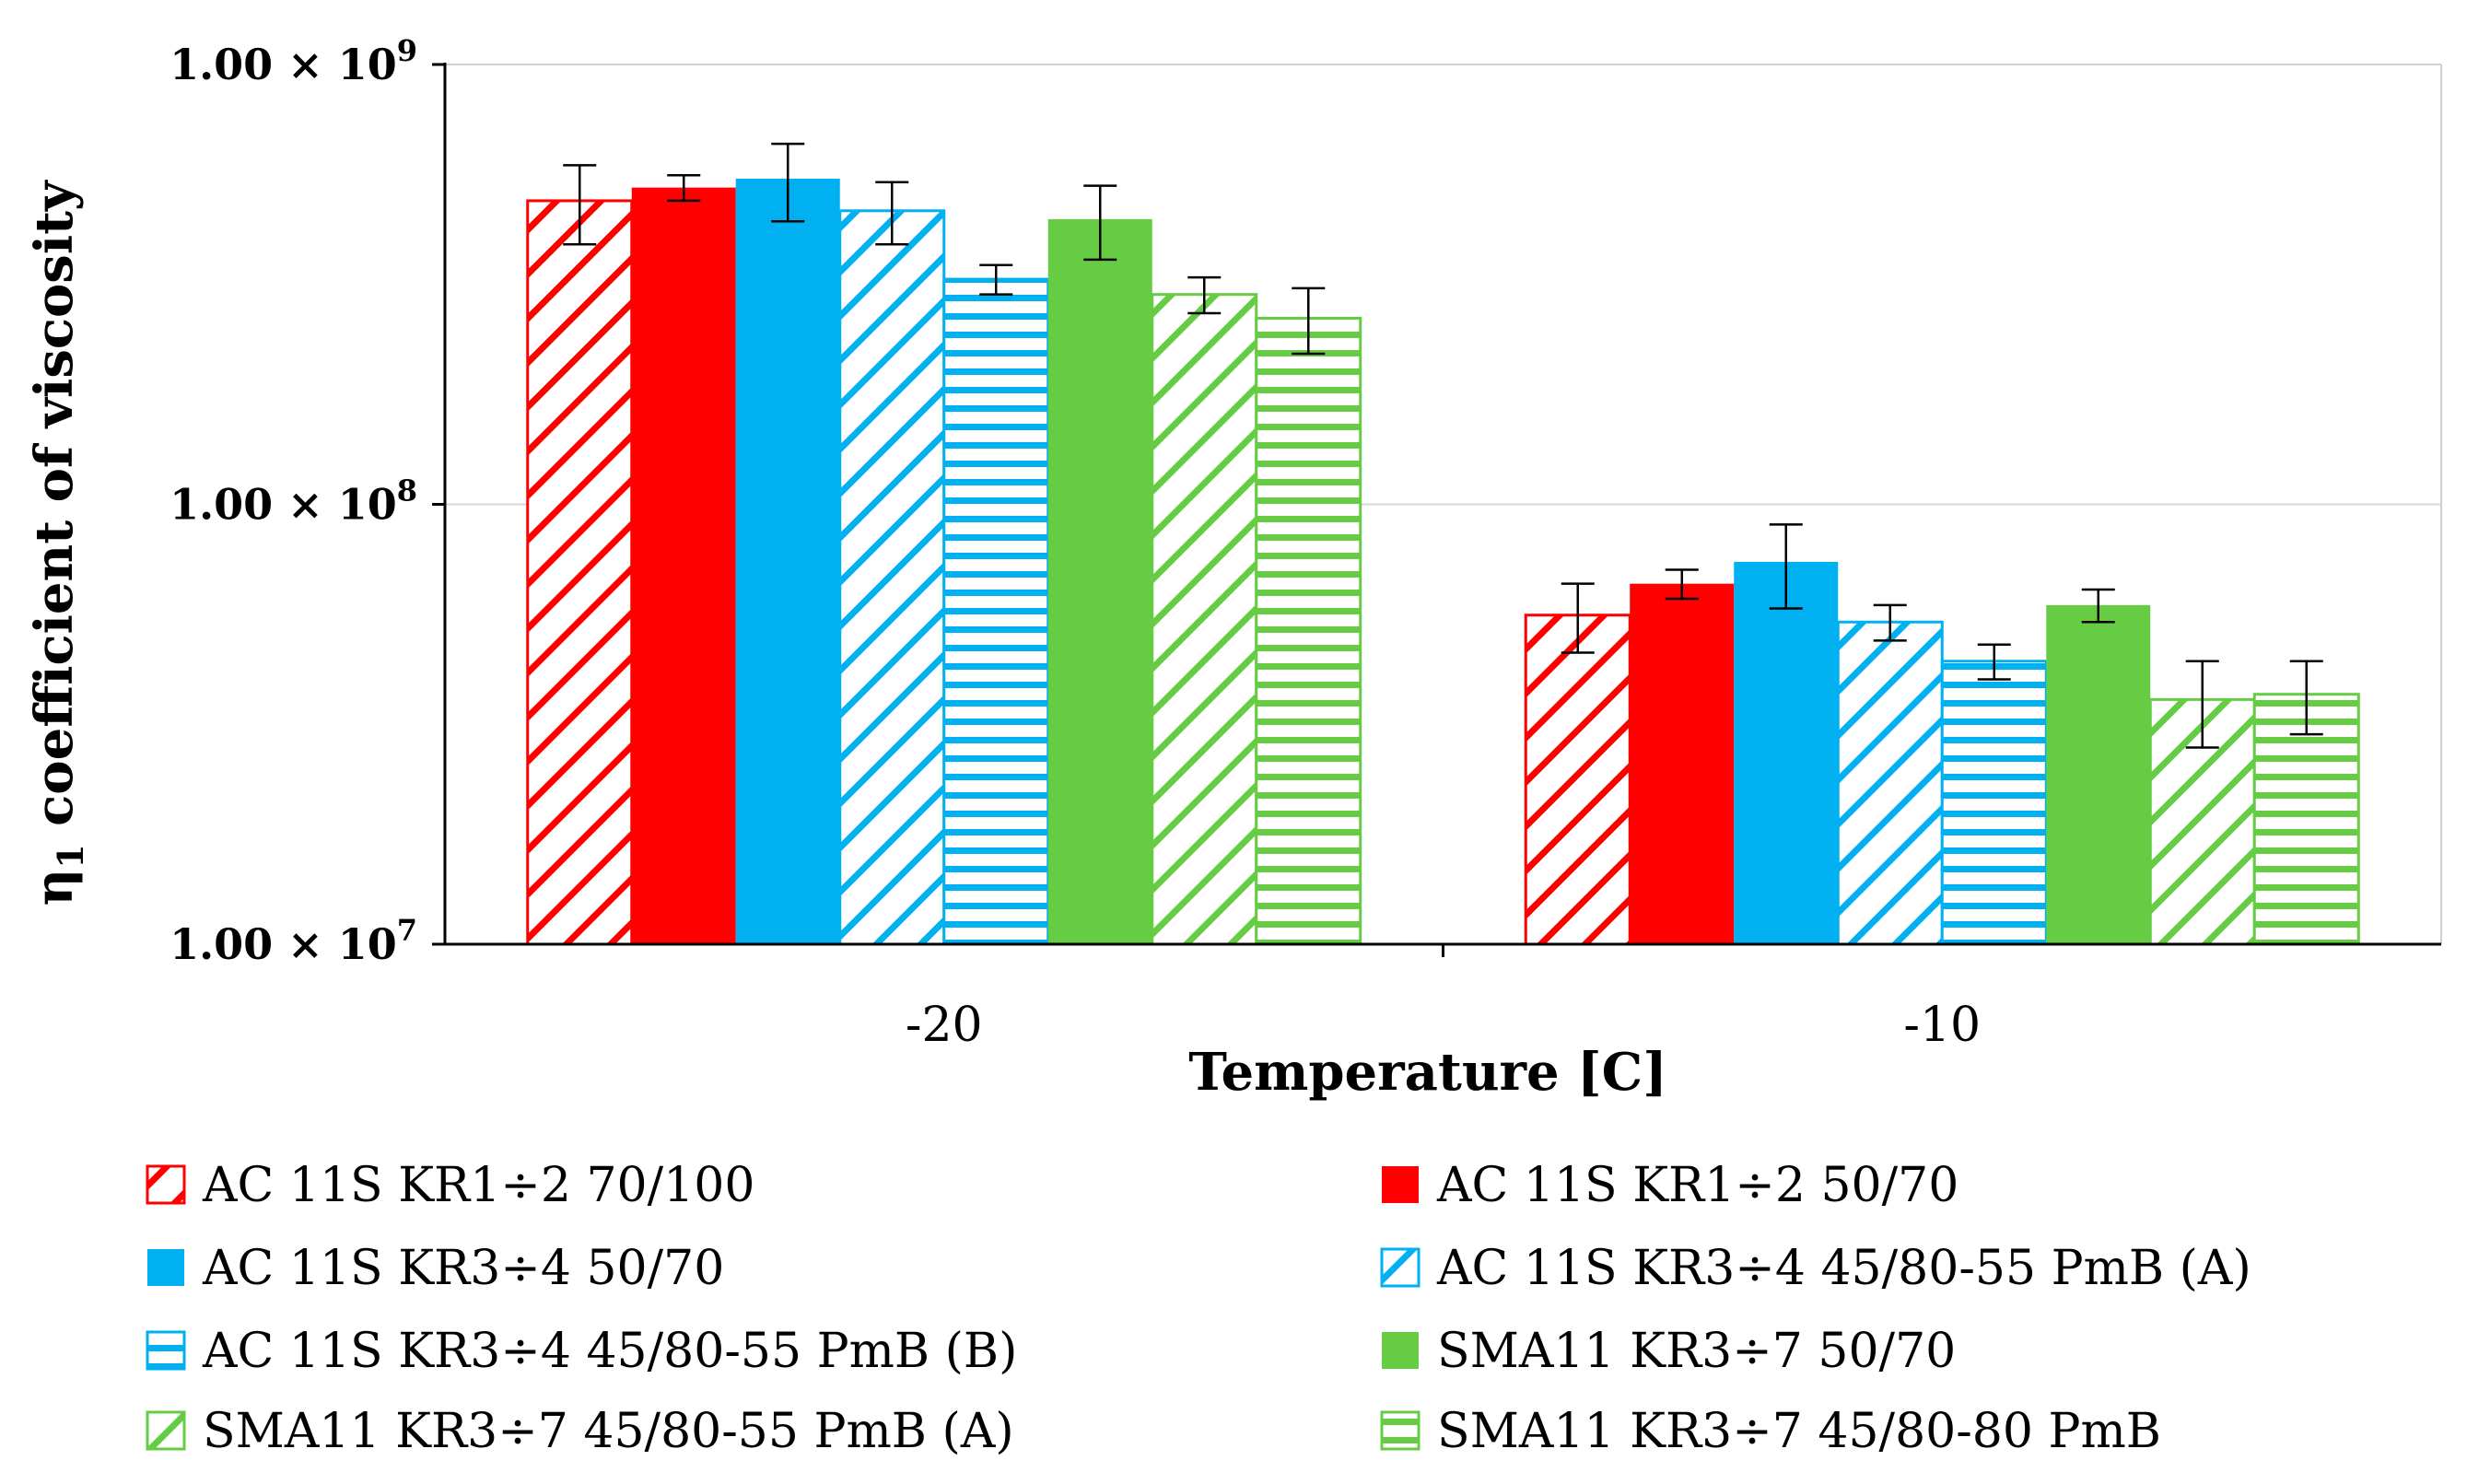  What do you see at coordinates (294, 941) in the screenshot?
I see `y-tick-label: 1.00 × 107` at bounding box center [294, 941].